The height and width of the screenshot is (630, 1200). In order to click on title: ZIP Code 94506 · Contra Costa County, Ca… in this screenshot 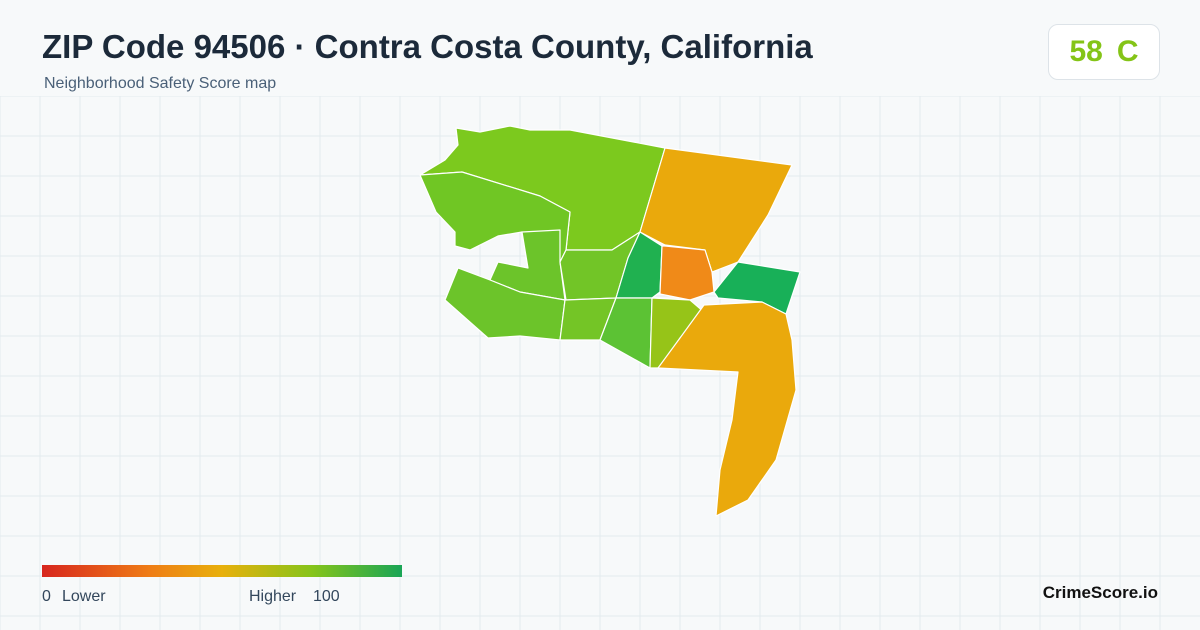, I will do `click(427, 46)`.